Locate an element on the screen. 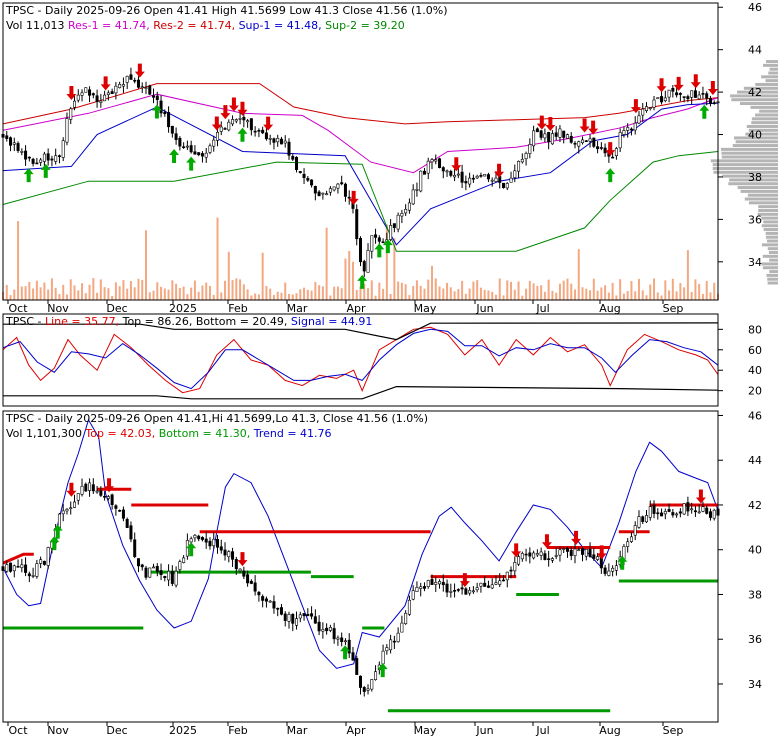 The height and width of the screenshot is (749, 780). y-tick-label: 46 is located at coordinates (755, 415).